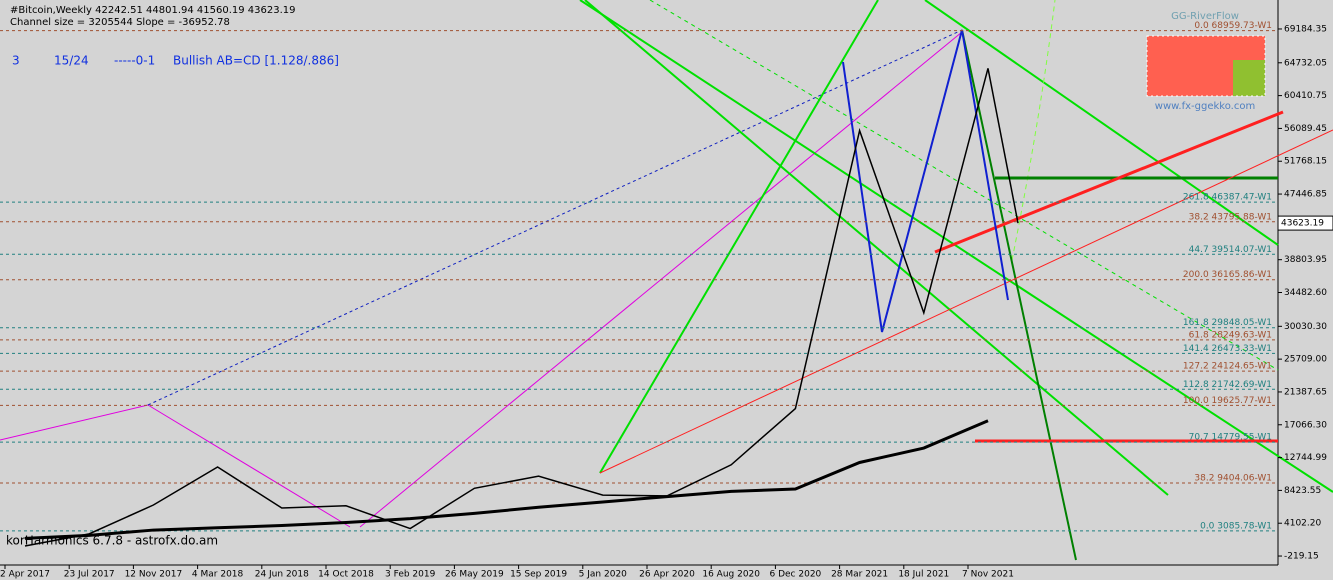 This screenshot has width=1333, height=580. What do you see at coordinates (256, 61) in the screenshot?
I see `info: Bullish AB=CD [1.128/.886]` at bounding box center [256, 61].